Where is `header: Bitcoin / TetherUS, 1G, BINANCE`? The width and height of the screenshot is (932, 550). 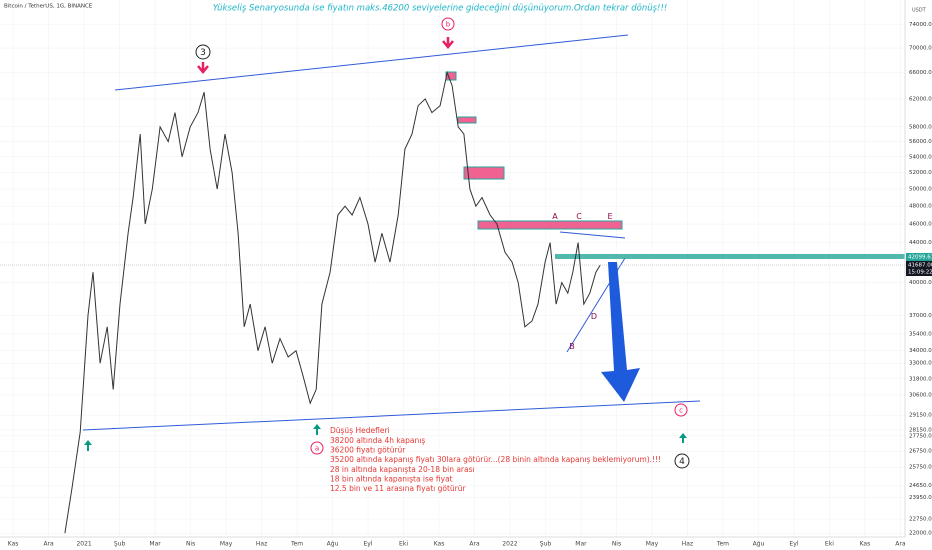 header: Bitcoin / TetherUS, 1G, BINANCE is located at coordinates (48, 7).